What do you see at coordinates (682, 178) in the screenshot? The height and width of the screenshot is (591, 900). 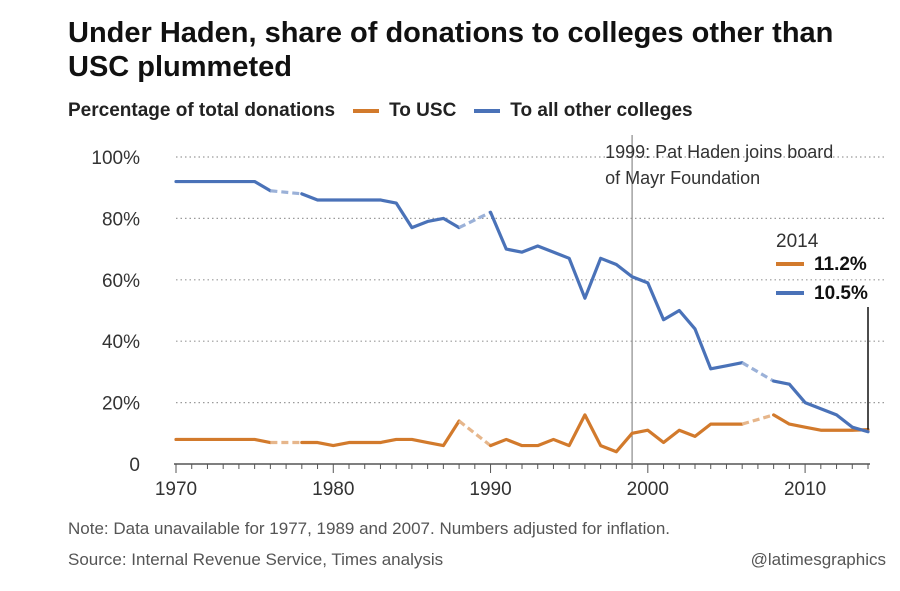 I see `event-label-line2: of Mayr Foundation` at bounding box center [682, 178].